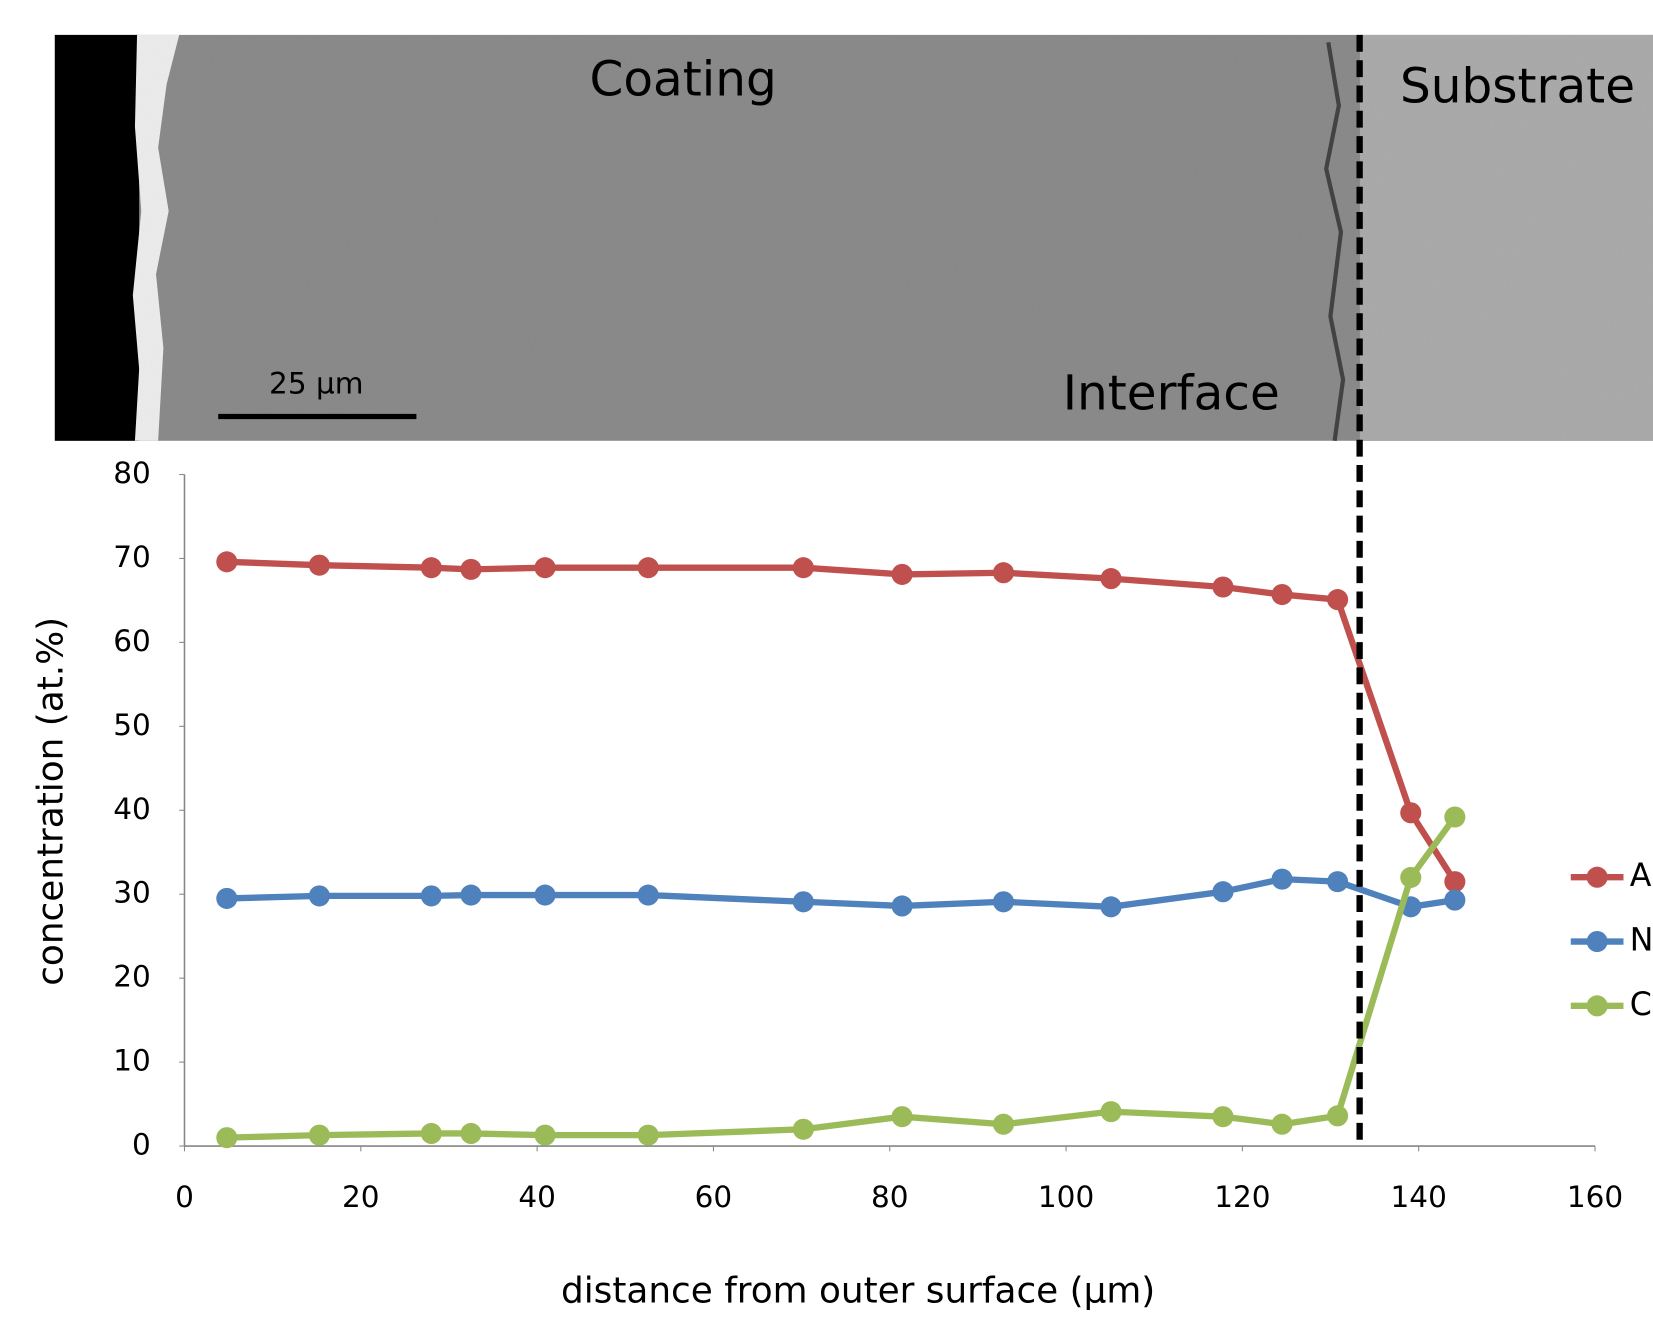 This screenshot has width=1653, height=1318. What do you see at coordinates (51, 801) in the screenshot?
I see `y-axis-title: concentration (at.%)` at bounding box center [51, 801].